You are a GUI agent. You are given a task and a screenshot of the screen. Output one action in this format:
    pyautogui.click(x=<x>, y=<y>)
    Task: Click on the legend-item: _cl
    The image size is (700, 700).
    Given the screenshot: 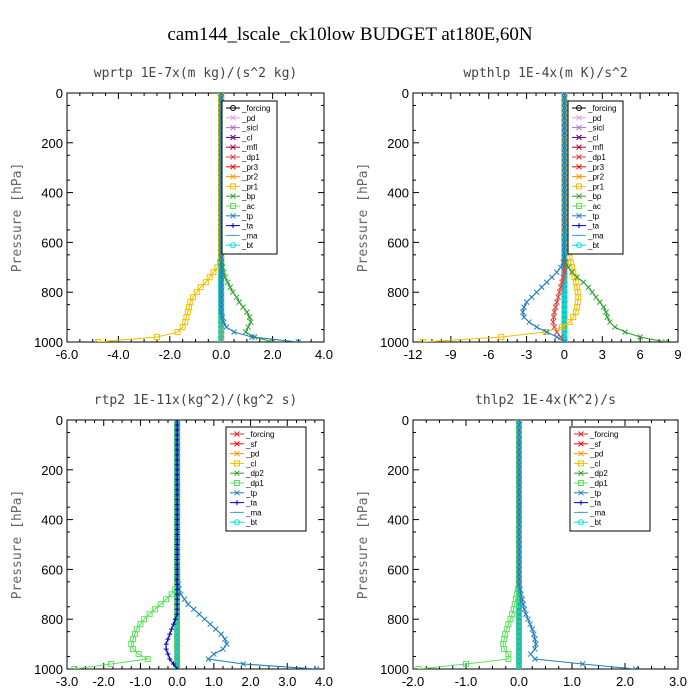 What is the action you would take?
    pyautogui.click(x=243, y=463)
    